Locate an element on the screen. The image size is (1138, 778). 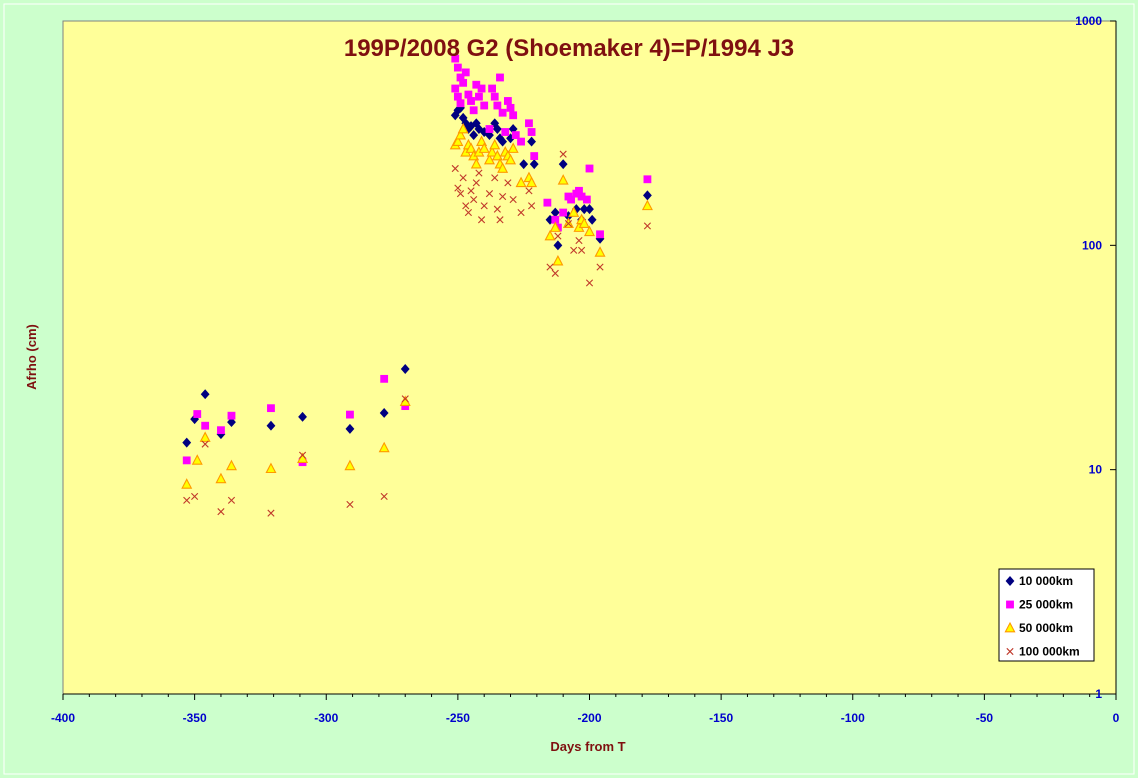
x-tick-label: -300 is located at coordinates (326, 718).